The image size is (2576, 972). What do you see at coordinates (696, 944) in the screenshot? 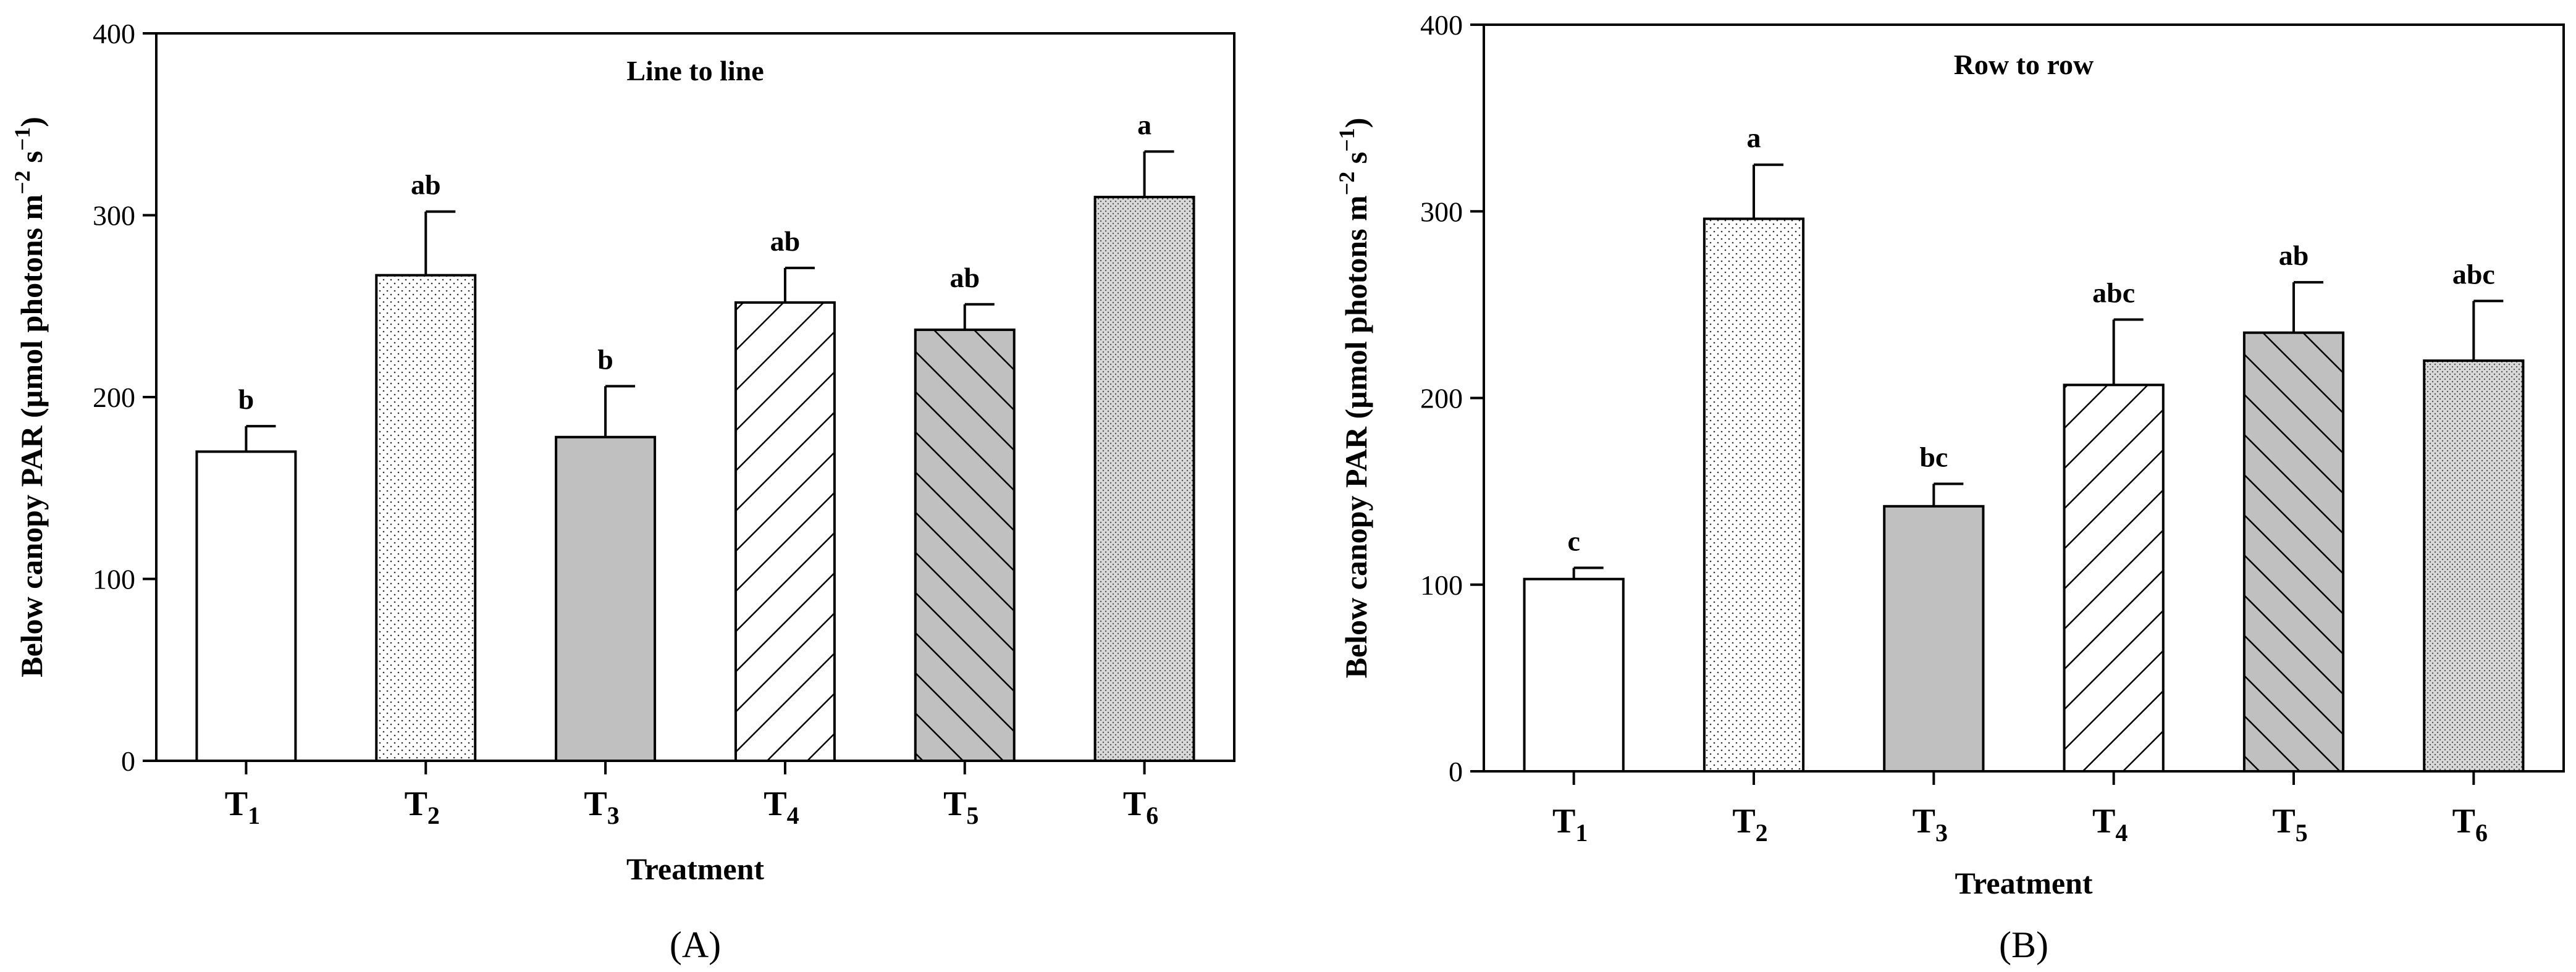
I see `panel-label: (A)` at bounding box center [696, 944].